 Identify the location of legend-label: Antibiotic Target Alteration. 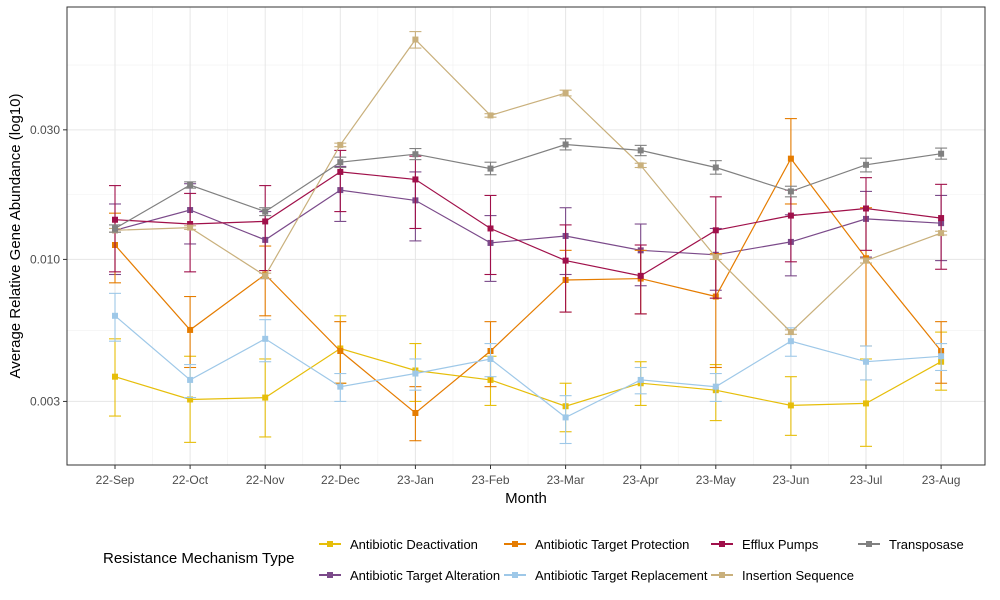
(425, 575).